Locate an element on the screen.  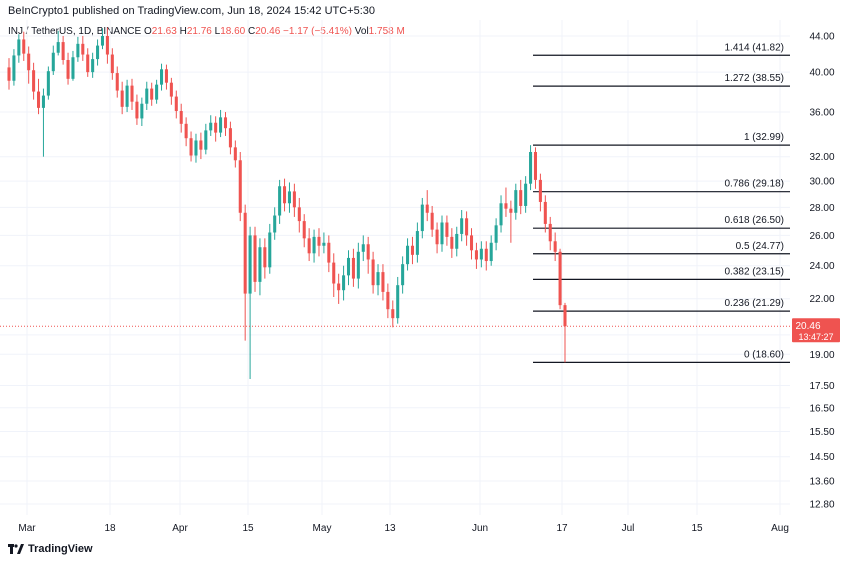
legend-low-label: L is located at coordinates (217, 31).